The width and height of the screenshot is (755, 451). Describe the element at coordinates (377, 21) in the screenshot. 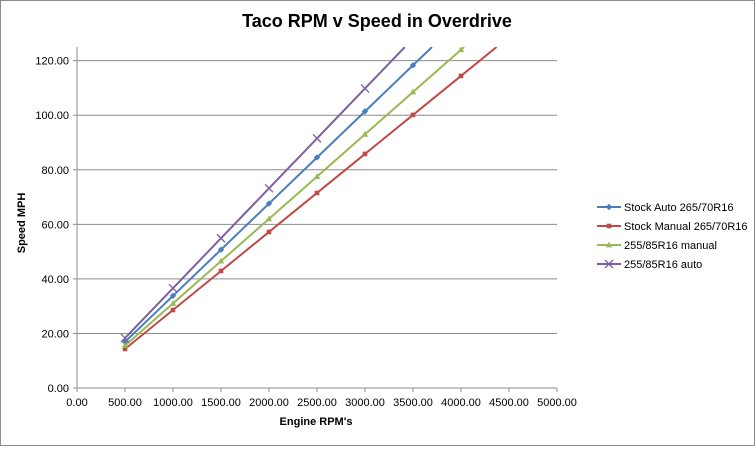

I see `chart-title: Taco RPM v Speed in Overdrive` at that location.